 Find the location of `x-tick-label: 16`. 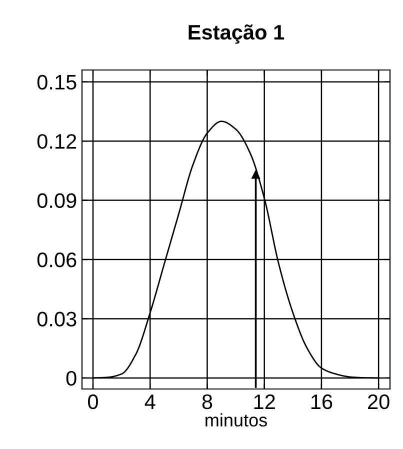

x-tick-label: 16 is located at coordinates (321, 402).